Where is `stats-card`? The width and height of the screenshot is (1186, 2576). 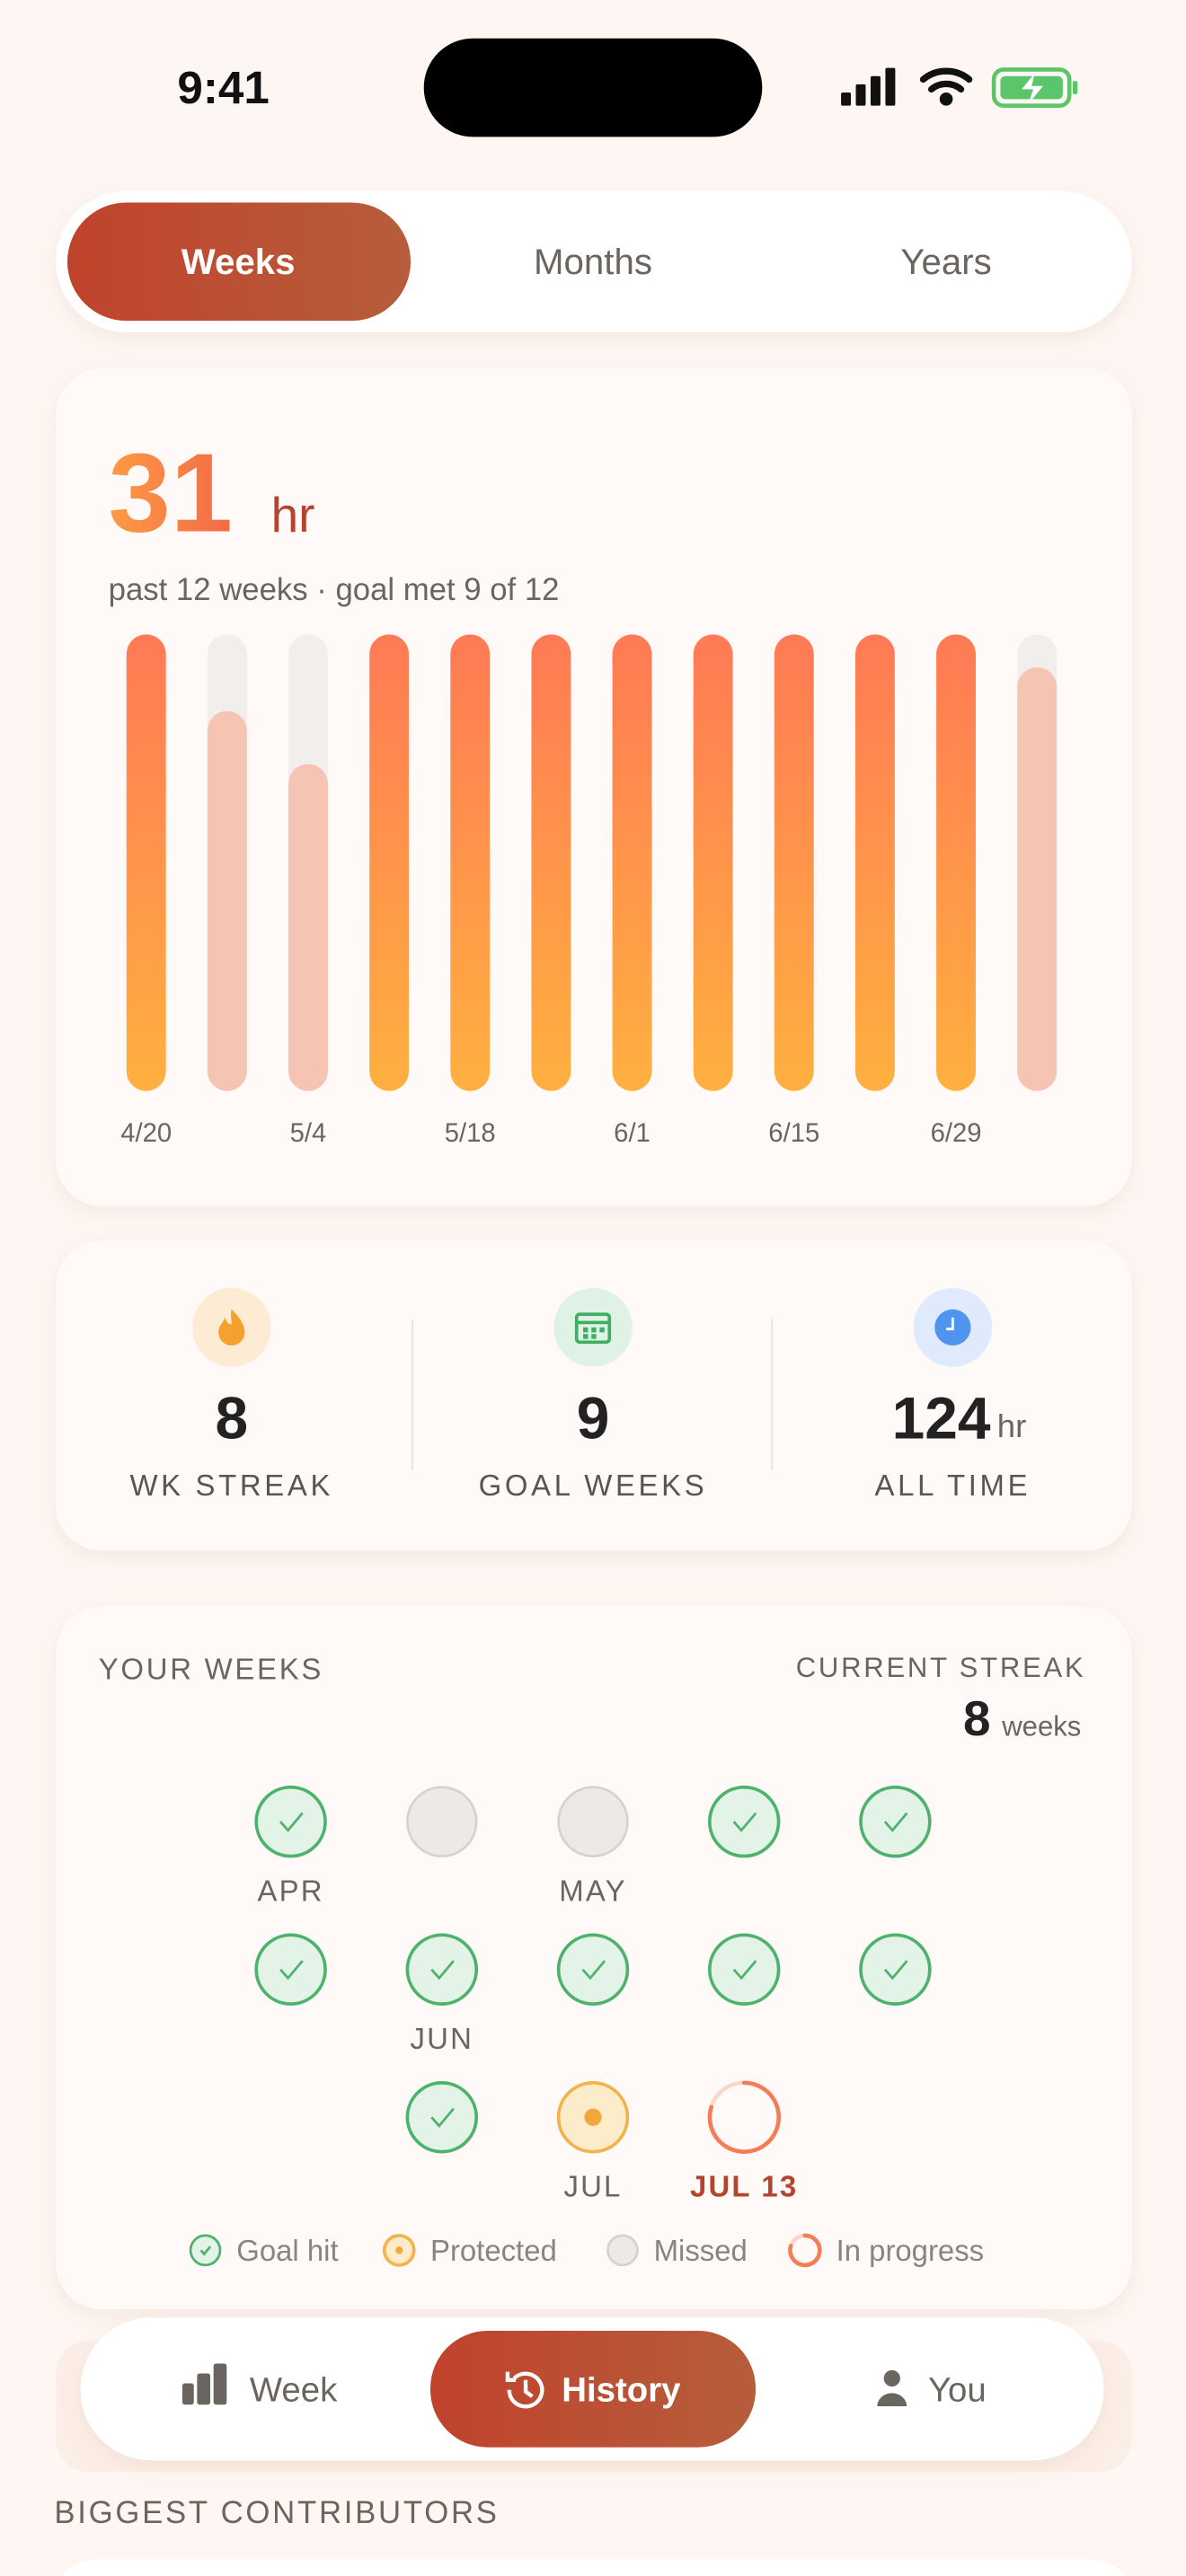 stats-card is located at coordinates (594, 1395).